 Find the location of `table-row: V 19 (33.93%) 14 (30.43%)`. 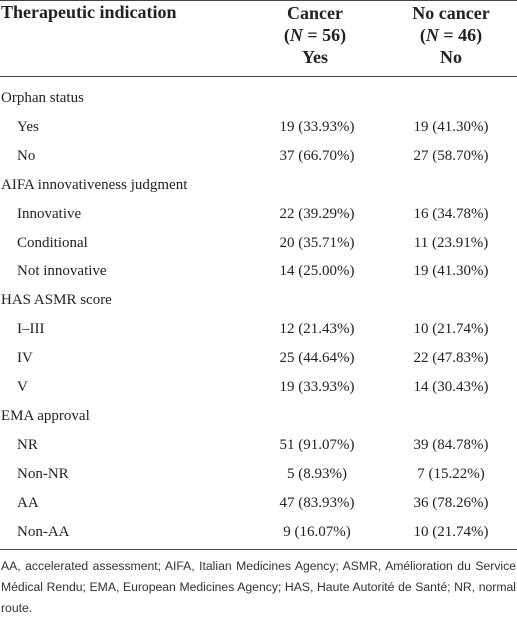

table-row: V 19 (33.93%) 14 (30.43%) is located at coordinates (258, 387).